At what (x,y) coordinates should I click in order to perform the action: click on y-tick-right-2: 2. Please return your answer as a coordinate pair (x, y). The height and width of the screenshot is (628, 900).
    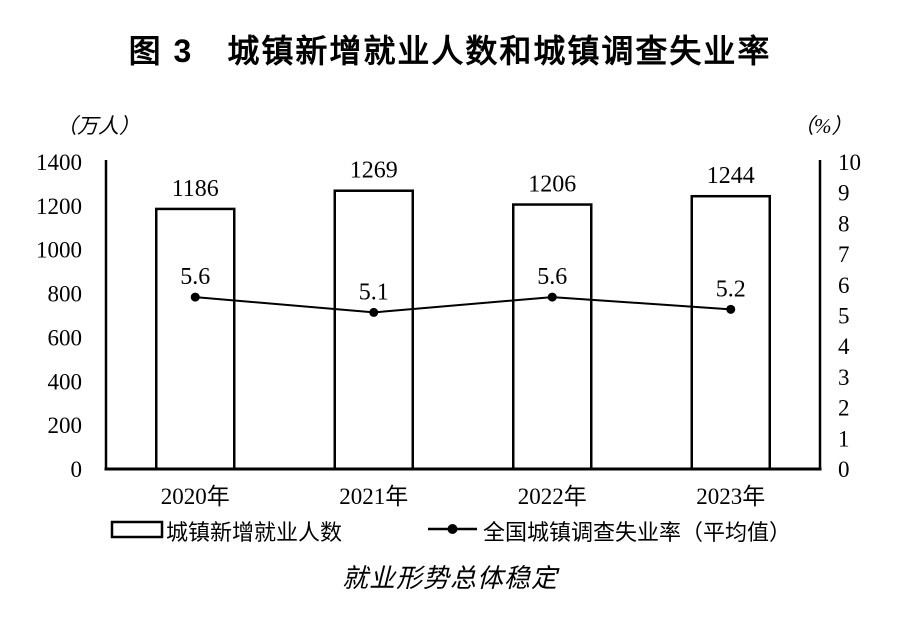
    Looking at the image, I should click on (844, 408).